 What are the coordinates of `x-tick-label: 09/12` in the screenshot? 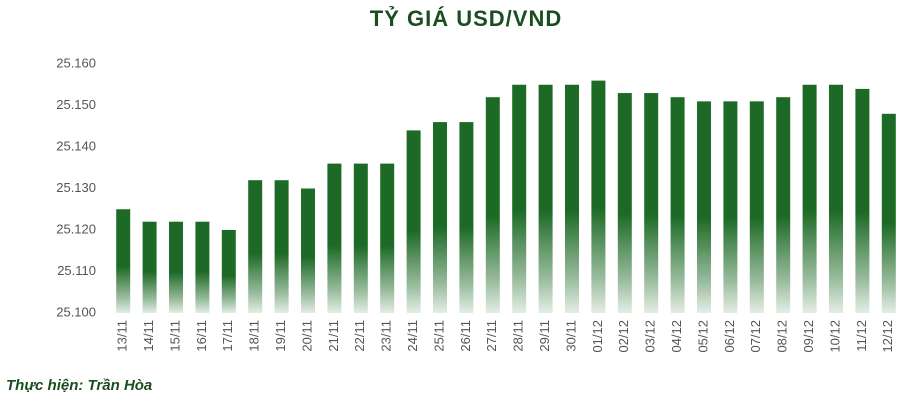 It's located at (808, 336).